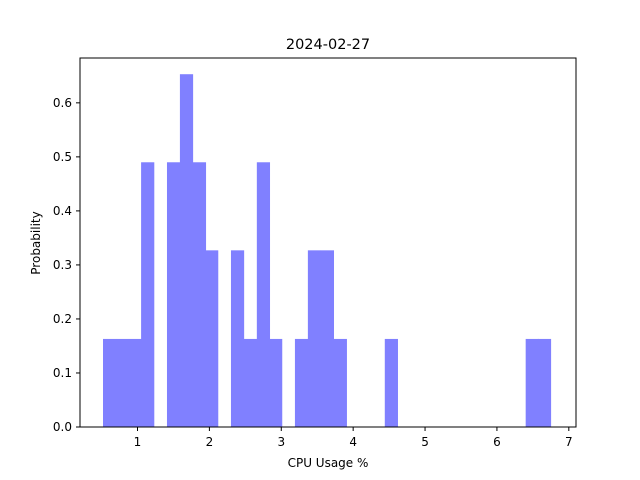  I want to click on y-tick-label: 0.4, so click(62, 211).